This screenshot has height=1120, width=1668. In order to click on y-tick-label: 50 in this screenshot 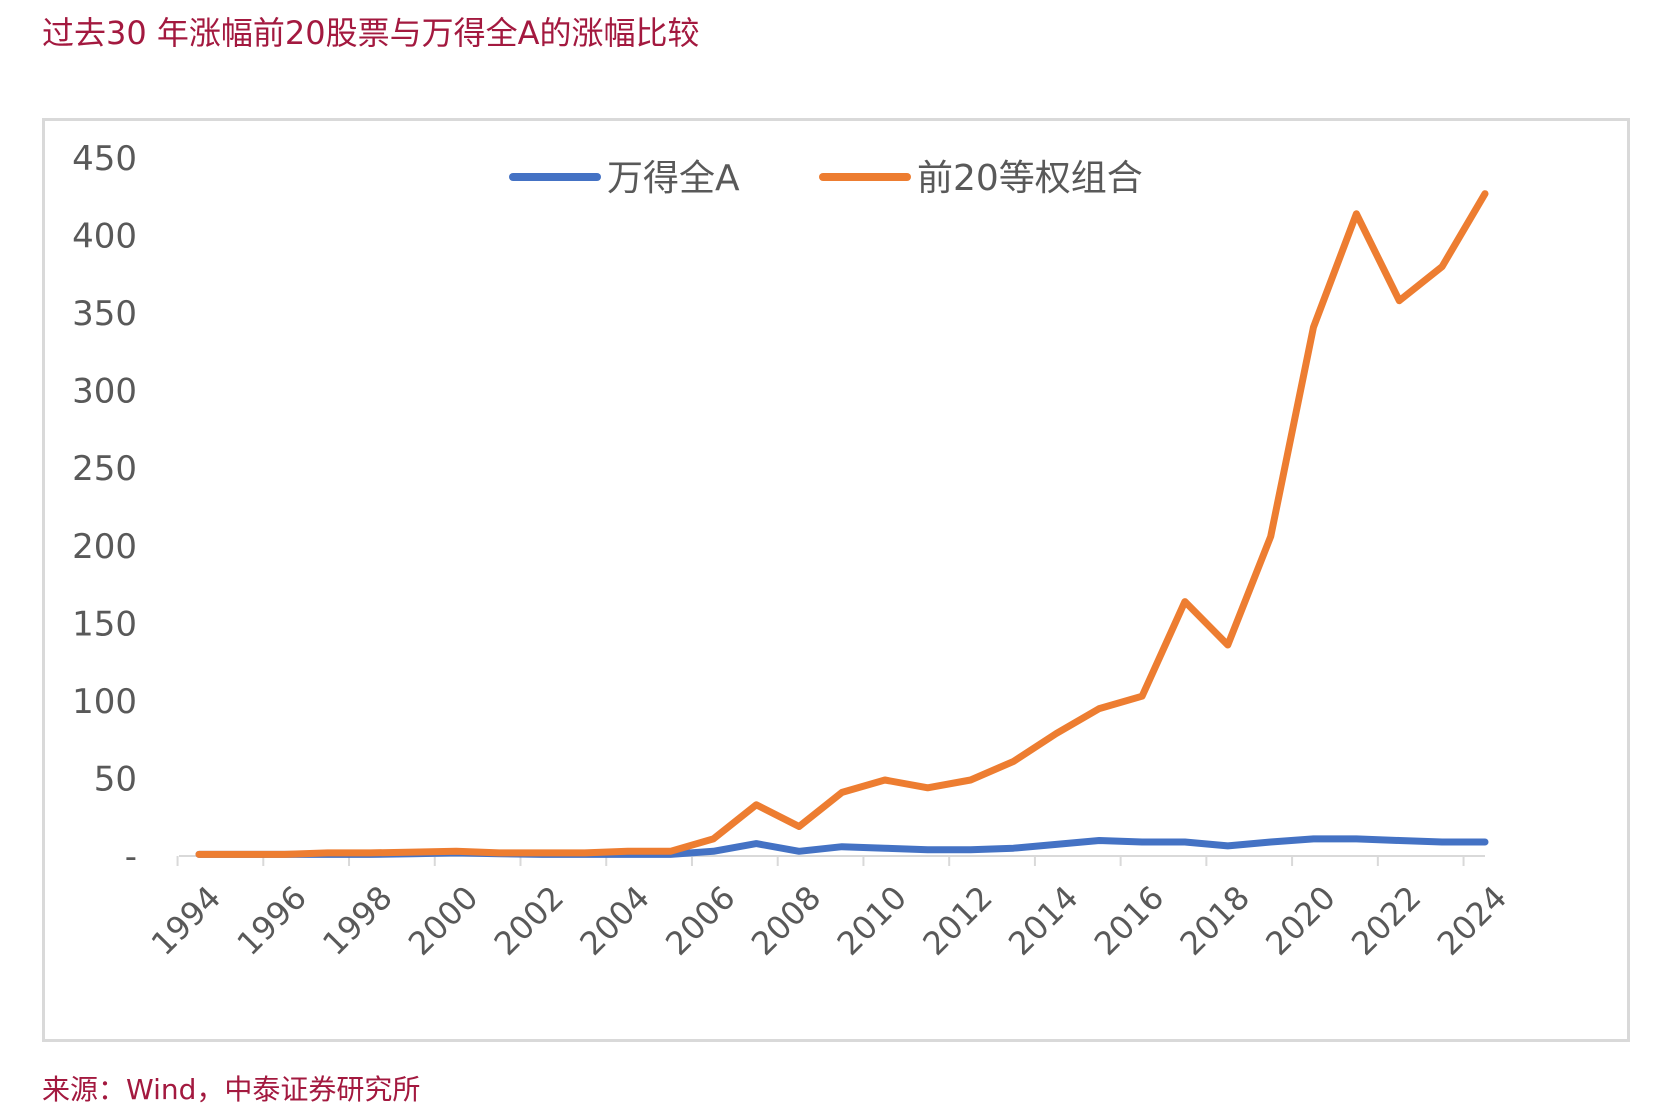, I will do `click(115, 779)`.